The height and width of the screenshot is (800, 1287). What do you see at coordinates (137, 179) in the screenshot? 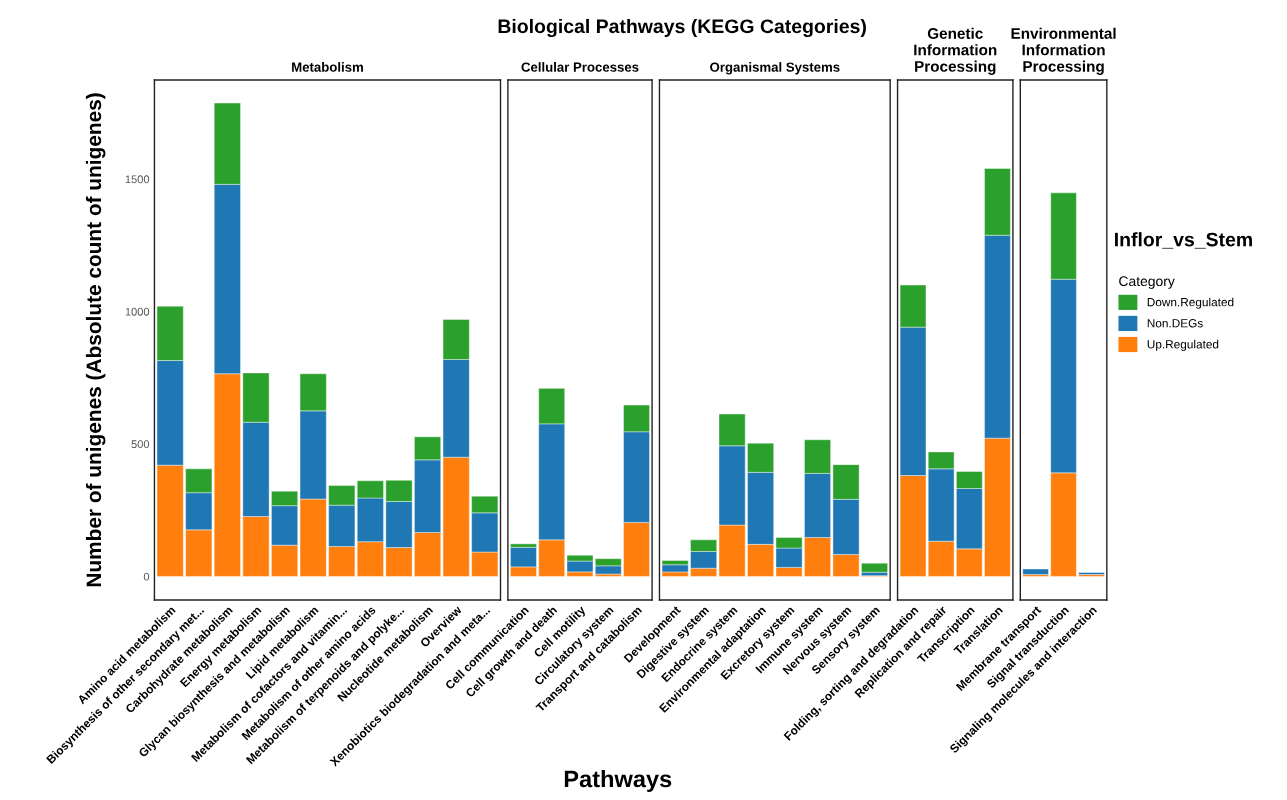
I see `y-tick-label: 1500` at bounding box center [137, 179].